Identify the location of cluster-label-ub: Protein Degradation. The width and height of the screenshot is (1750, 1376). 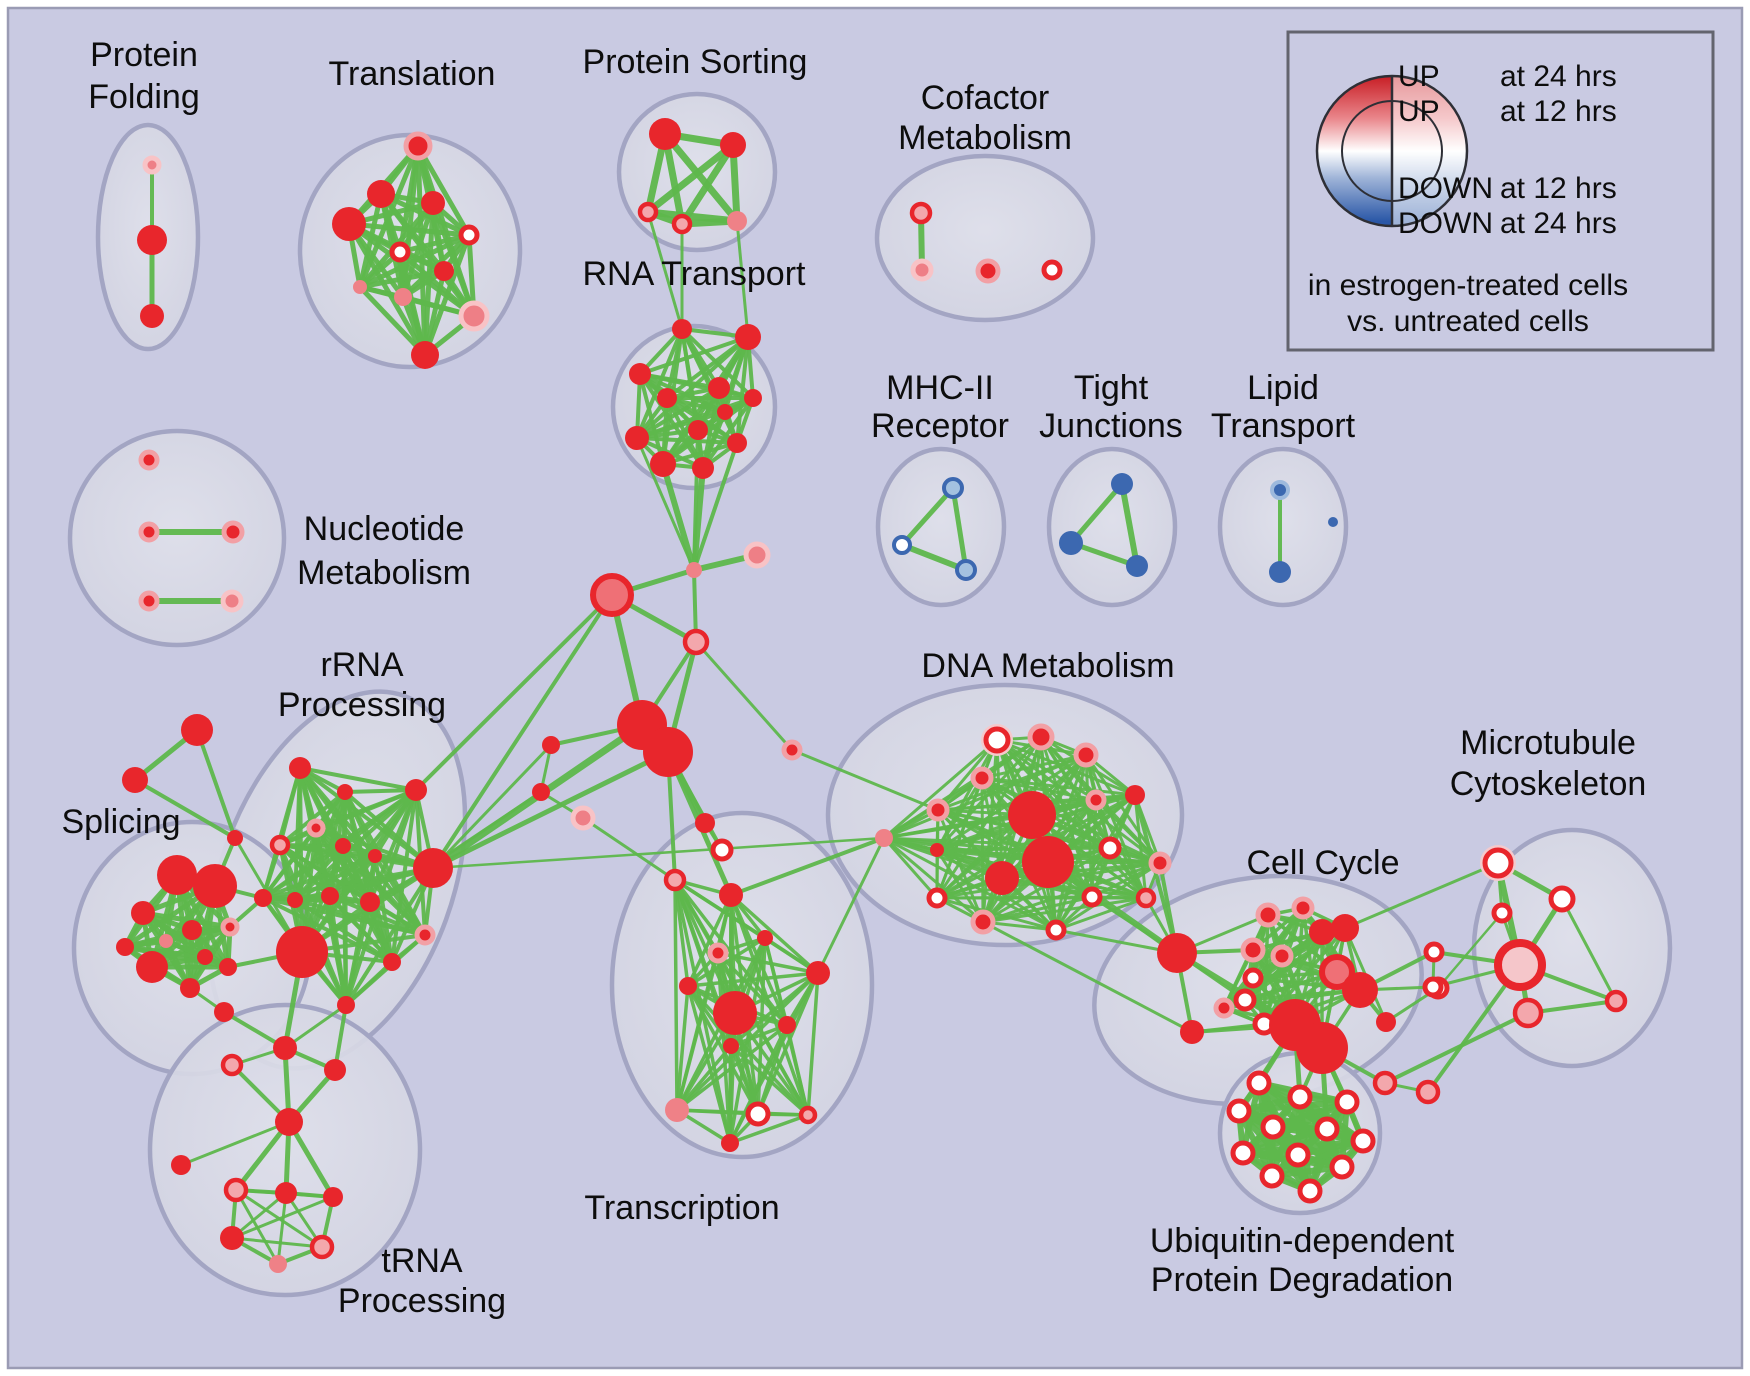
(1302, 1280).